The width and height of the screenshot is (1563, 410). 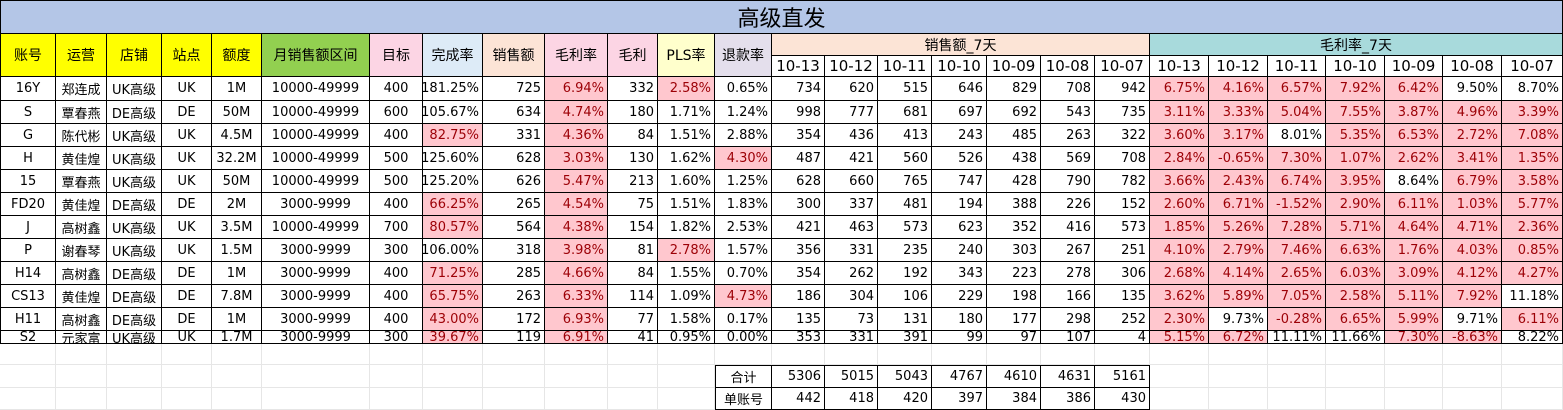 I want to click on cell-sales-7d: 416, so click(x=1068, y=227).